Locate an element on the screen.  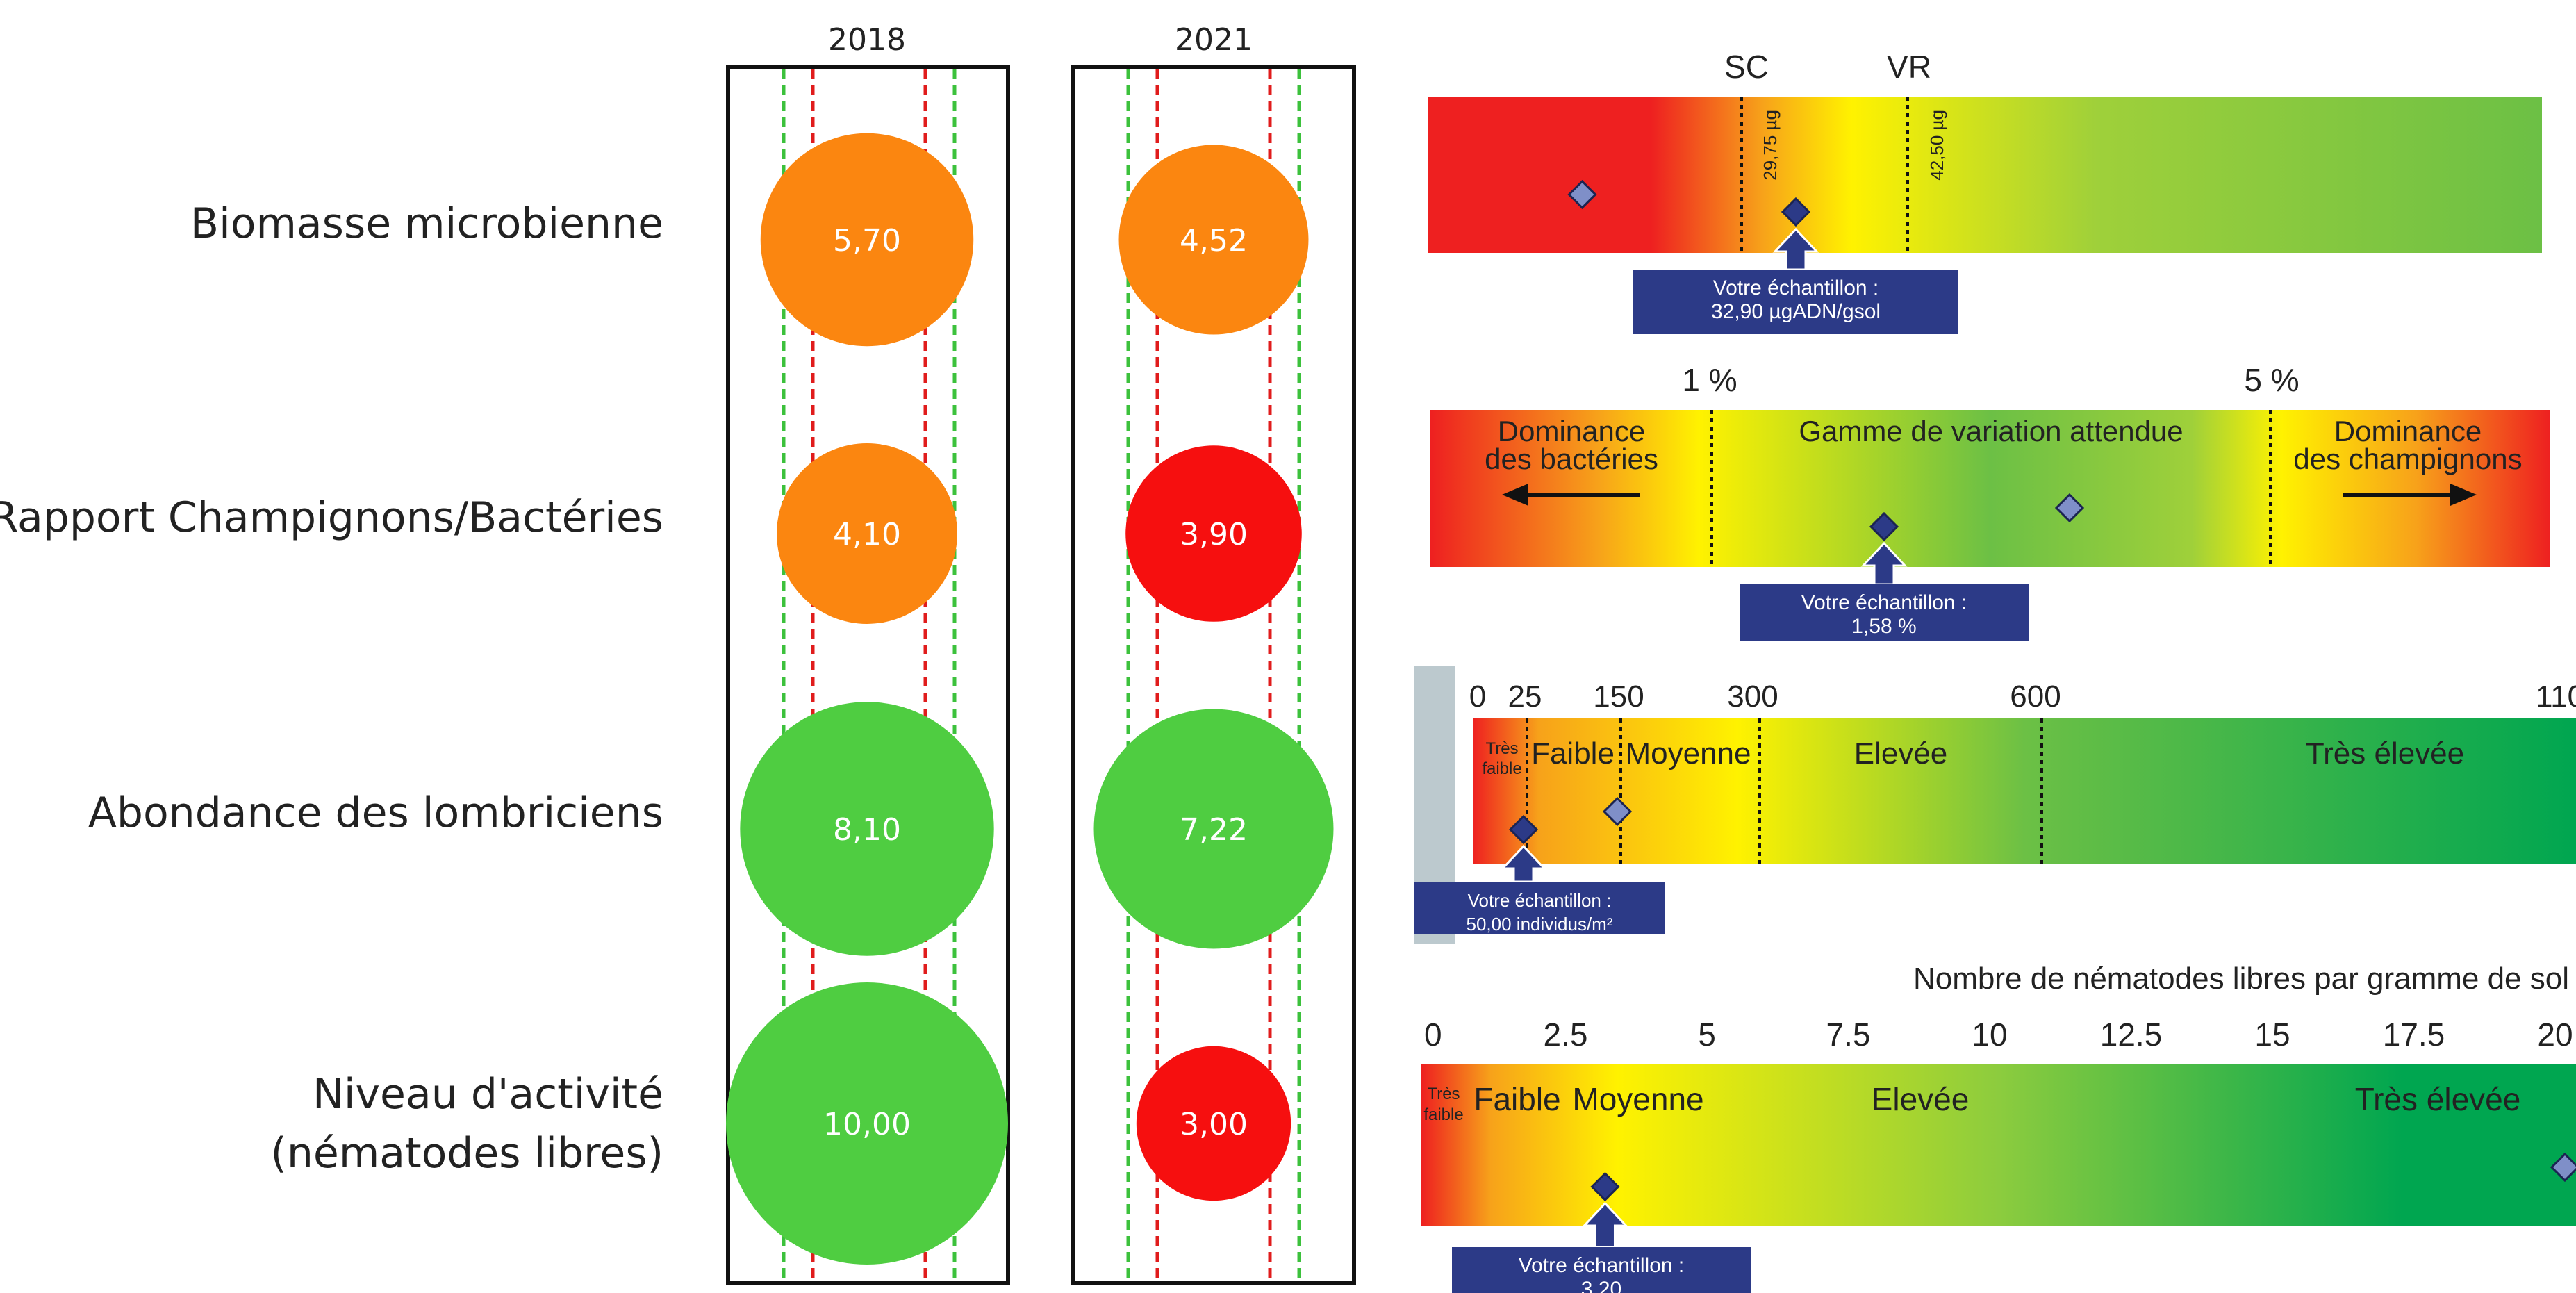
callout-nematodes-box is located at coordinates (1602, 1270).